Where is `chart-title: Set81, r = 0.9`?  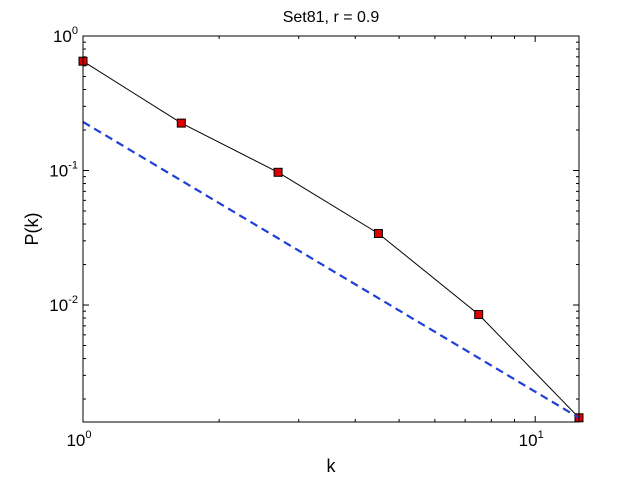
chart-title: Set81, r = 0.9 is located at coordinates (331, 17).